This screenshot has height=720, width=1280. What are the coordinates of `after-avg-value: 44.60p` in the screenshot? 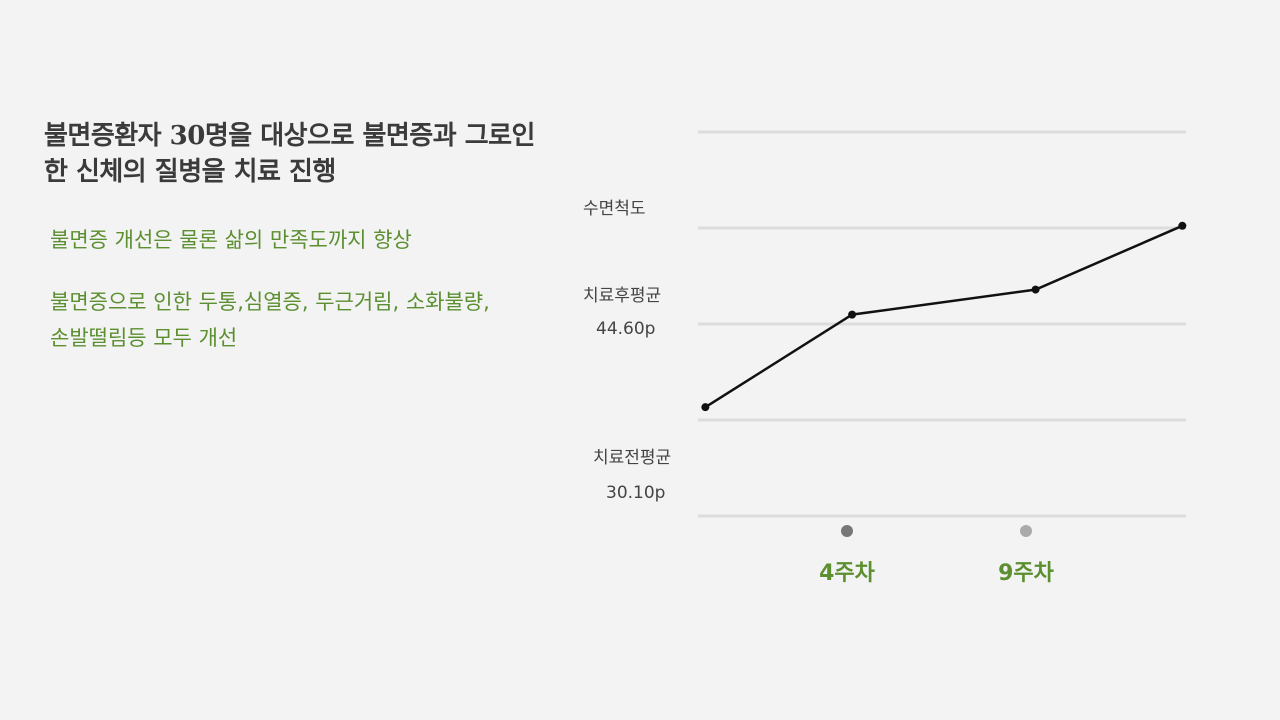 It's located at (625, 329).